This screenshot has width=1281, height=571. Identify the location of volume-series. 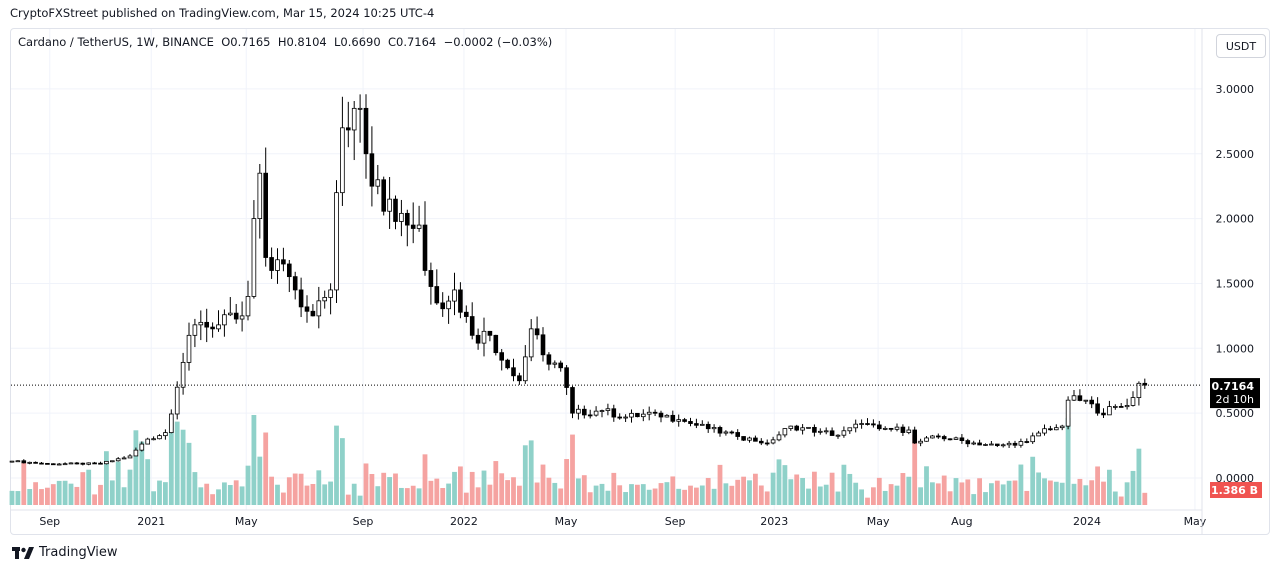
(578, 460).